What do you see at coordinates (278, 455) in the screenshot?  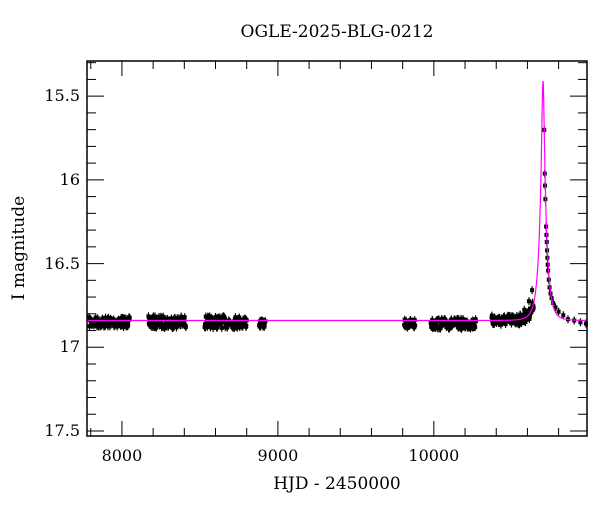 I see `x-tick-label: 9000` at bounding box center [278, 455].